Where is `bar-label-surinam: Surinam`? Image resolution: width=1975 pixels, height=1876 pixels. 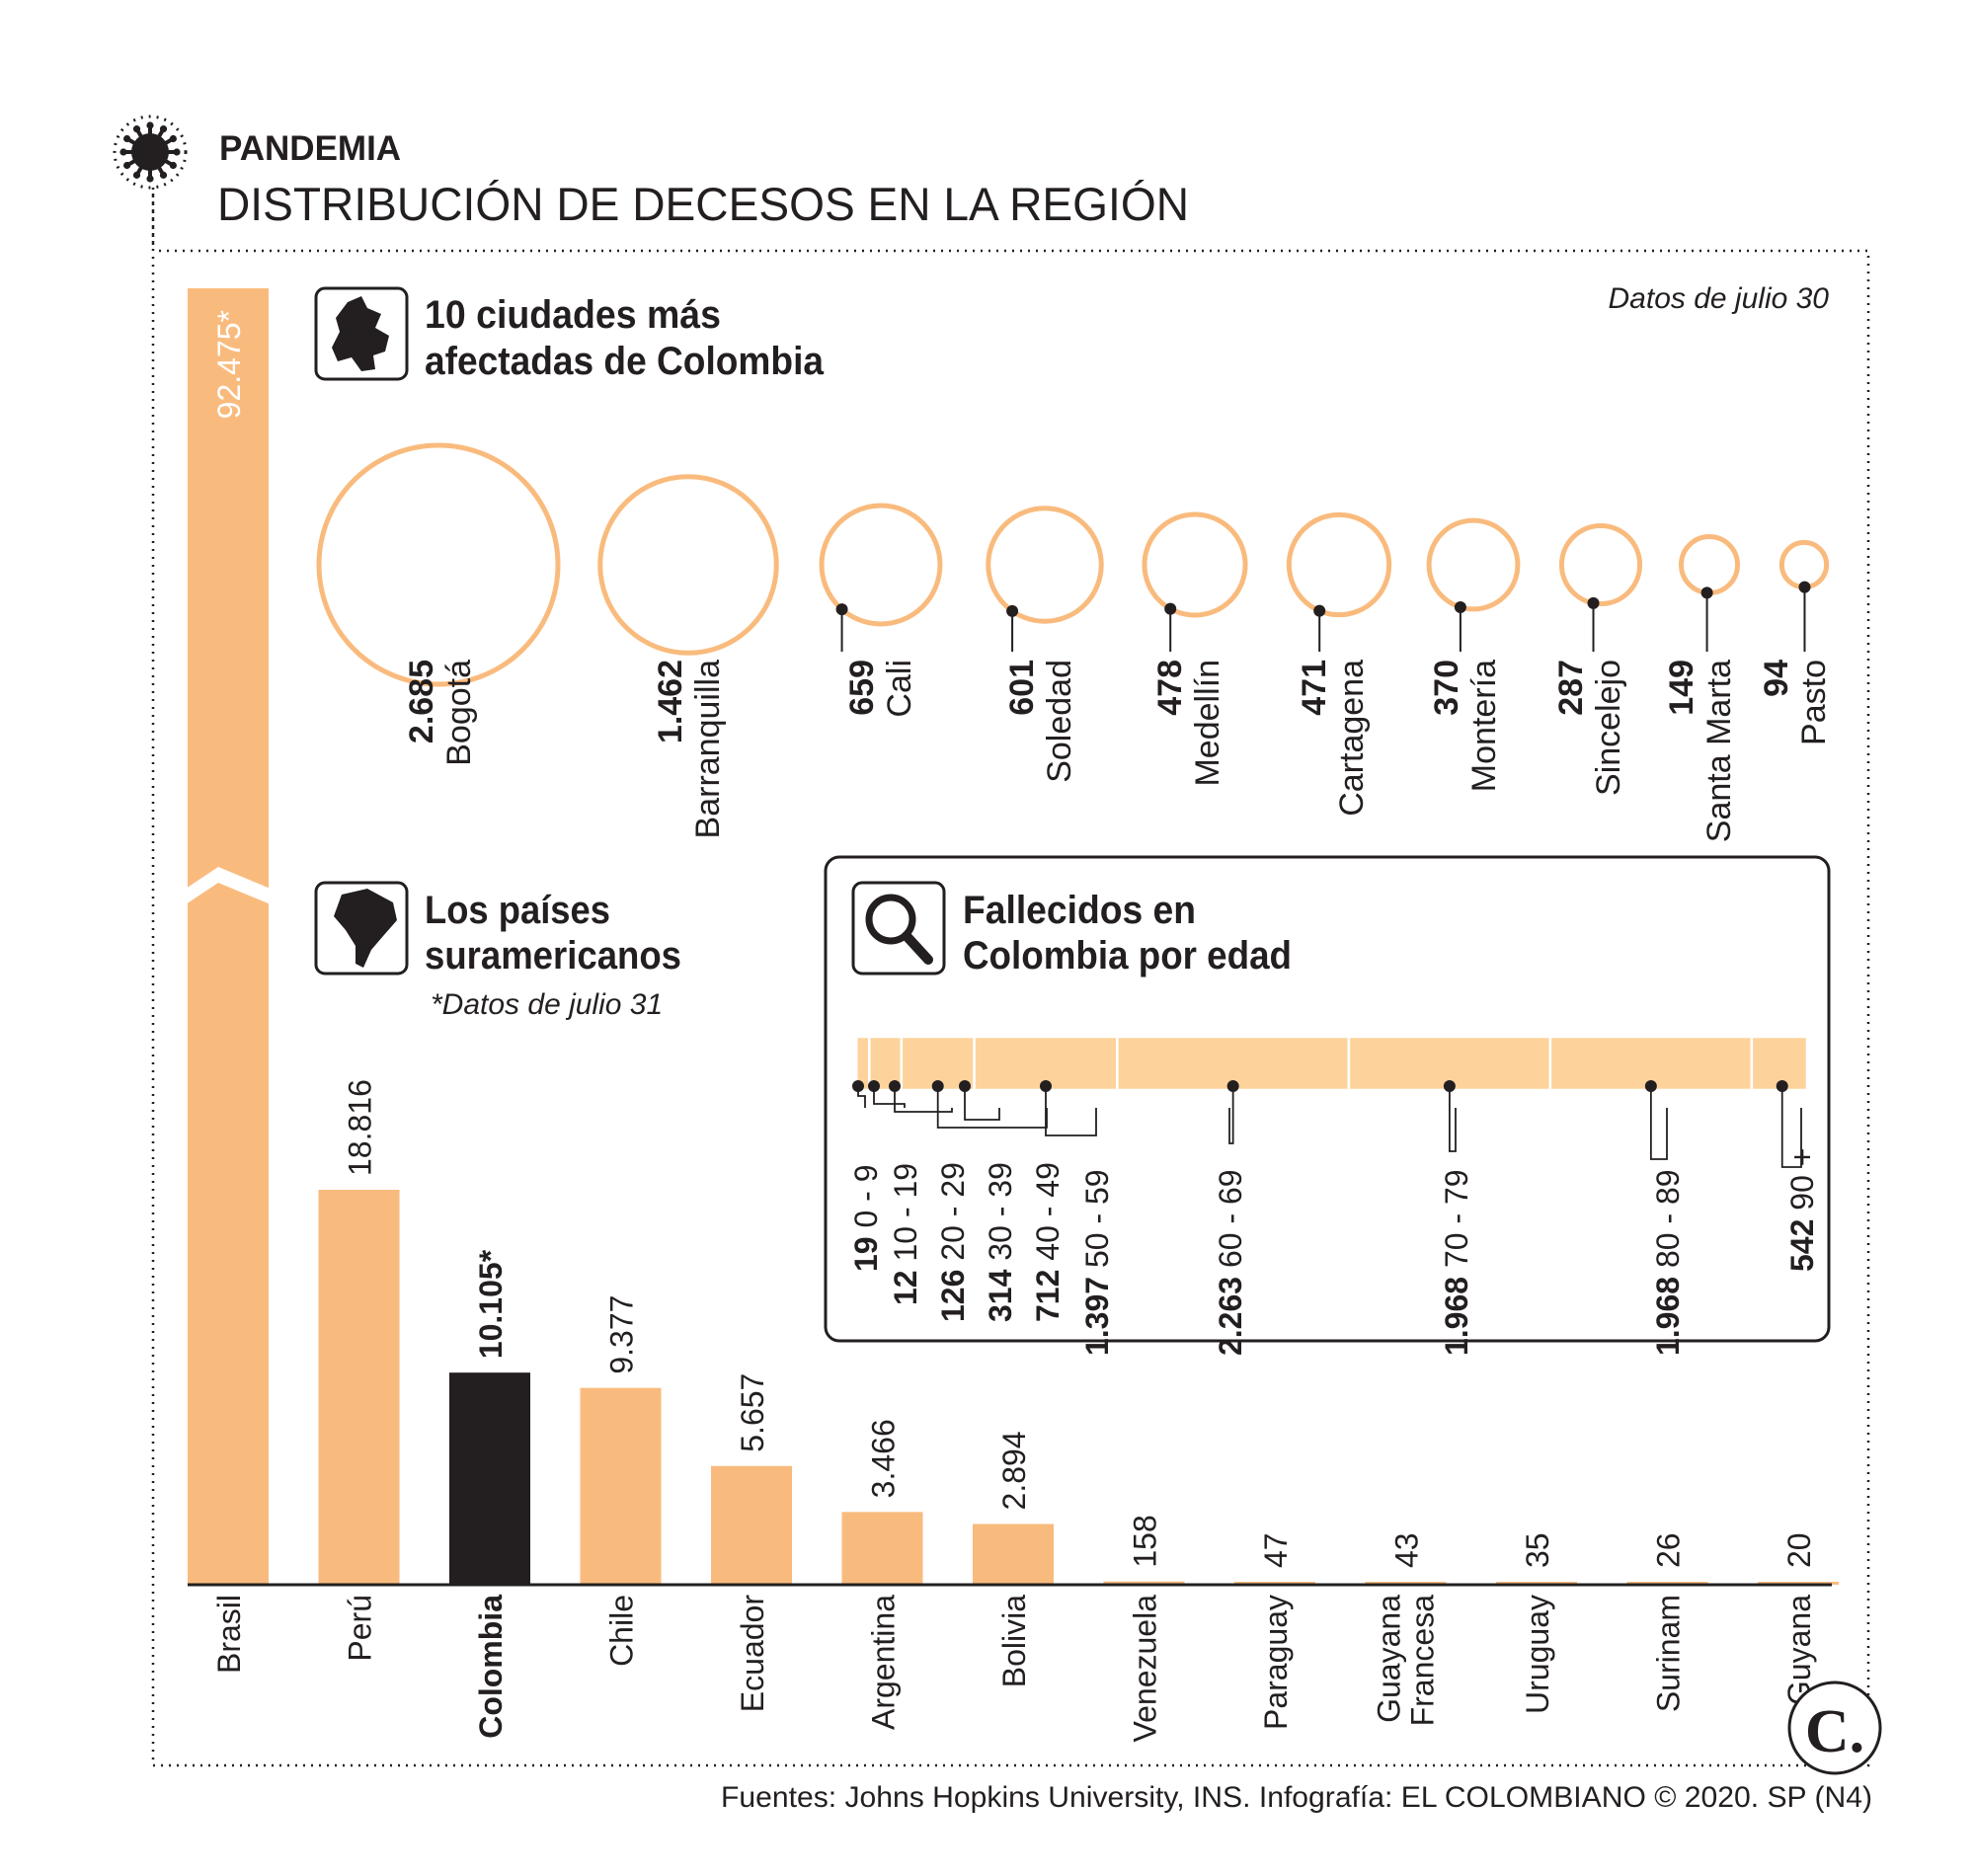
bar-label-surinam: Surinam is located at coordinates (1669, 1653).